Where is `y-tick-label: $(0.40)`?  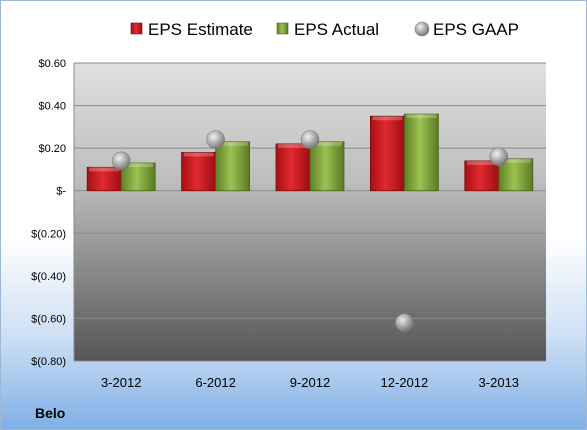
y-tick-label: $(0.40) is located at coordinates (48, 277).